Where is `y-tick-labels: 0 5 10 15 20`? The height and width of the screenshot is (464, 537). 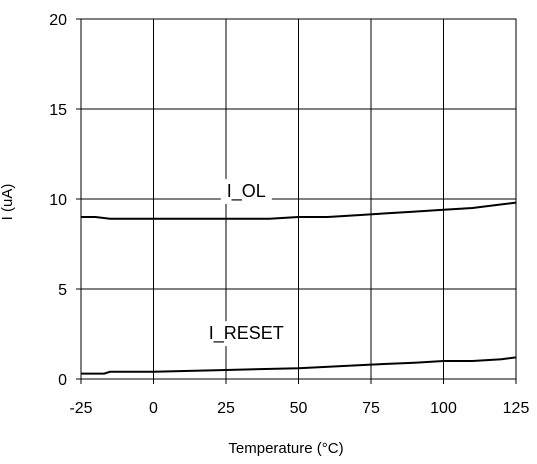
y-tick-labels: 0 5 10 15 20 is located at coordinates (58, 200).